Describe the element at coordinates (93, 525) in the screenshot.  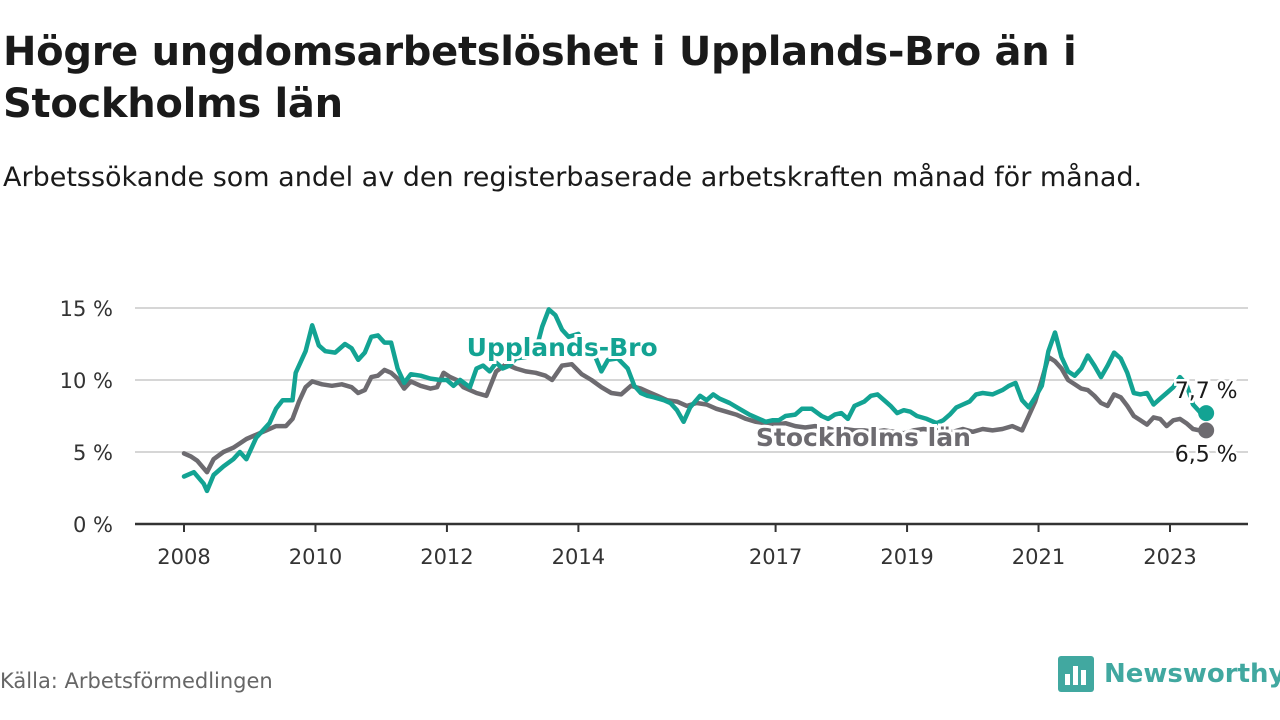
I see `y-tick-label: 0 %` at that location.